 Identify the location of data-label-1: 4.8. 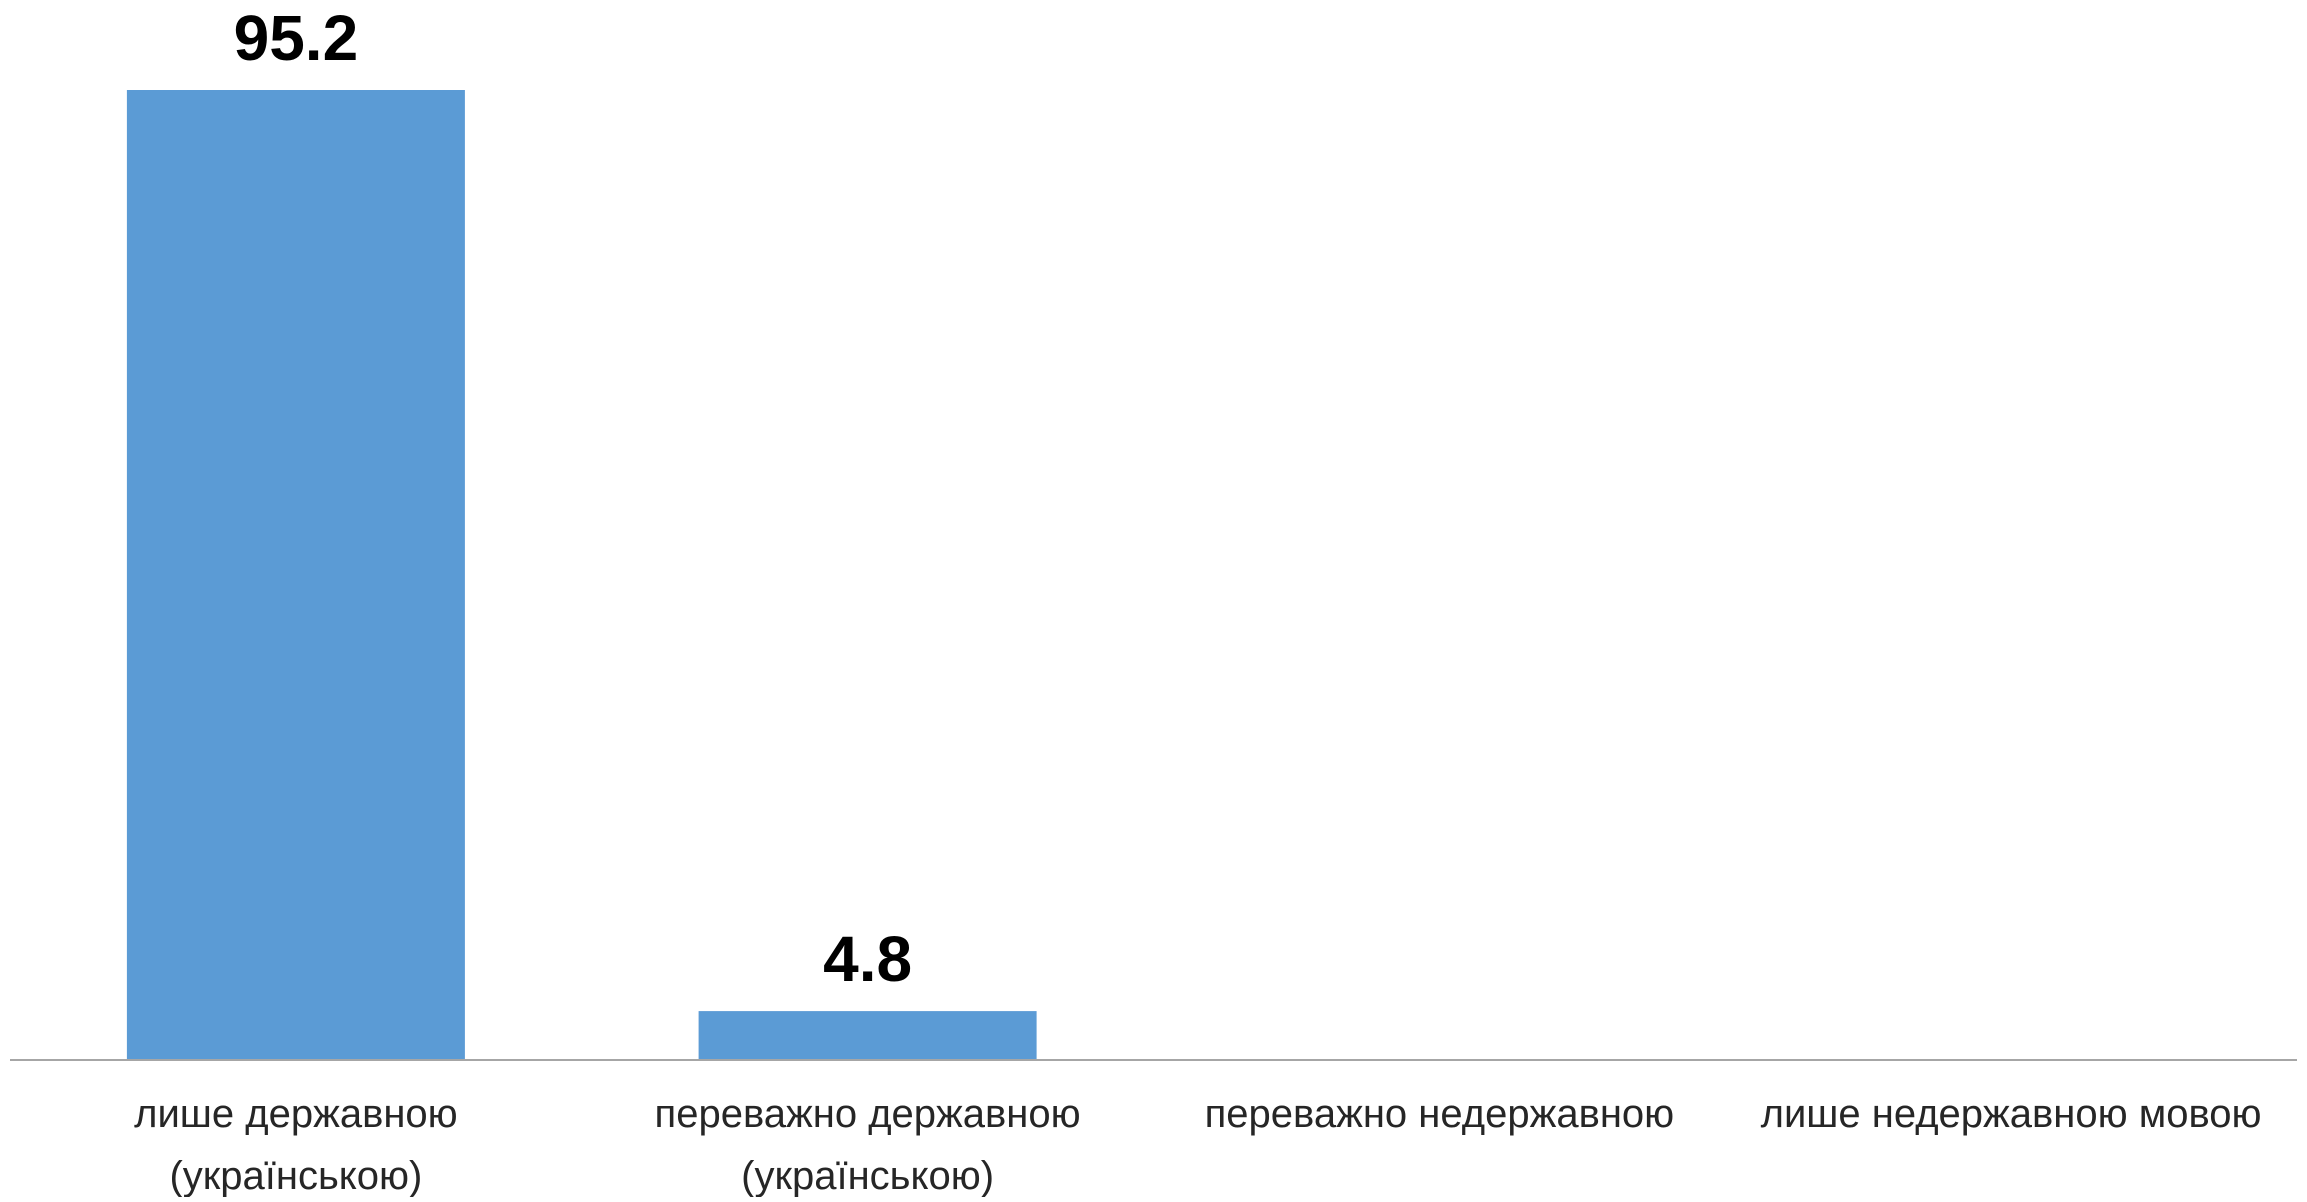
(867, 959).